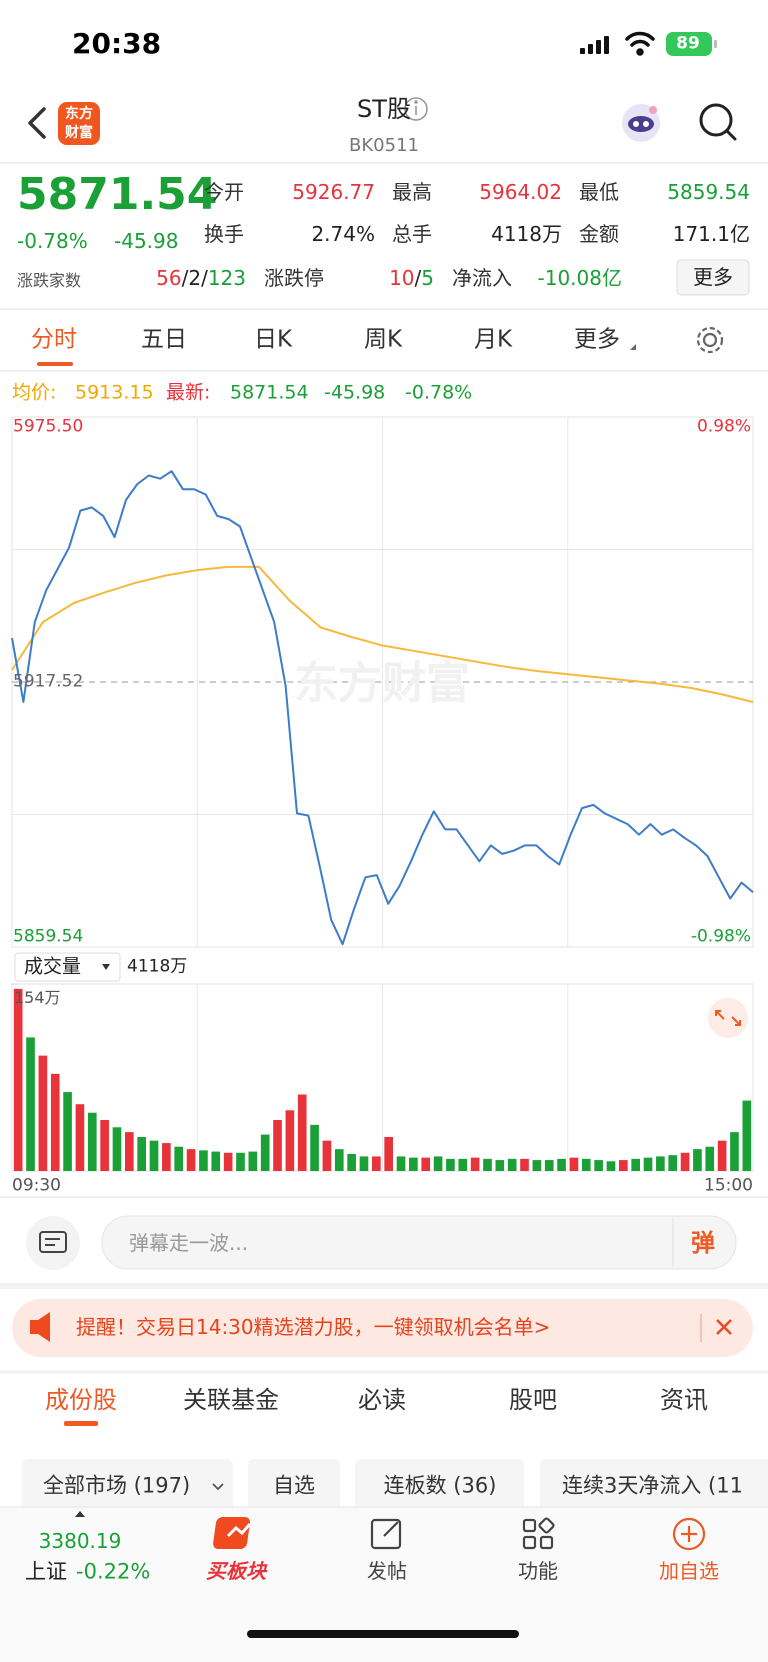  I want to click on more-button, so click(713, 277).